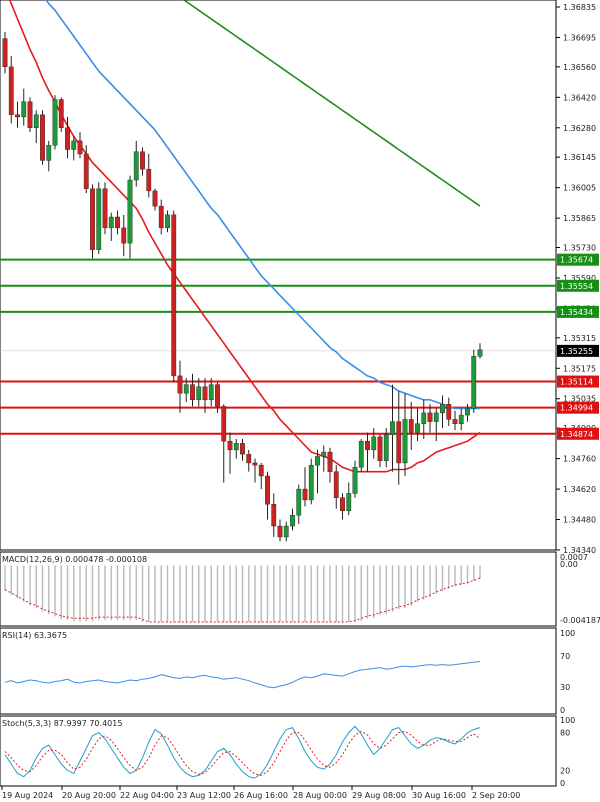 This screenshot has height=802, width=600. What do you see at coordinates (579, 247) in the screenshot?
I see `price-tick-label: 1.35730` at bounding box center [579, 247].